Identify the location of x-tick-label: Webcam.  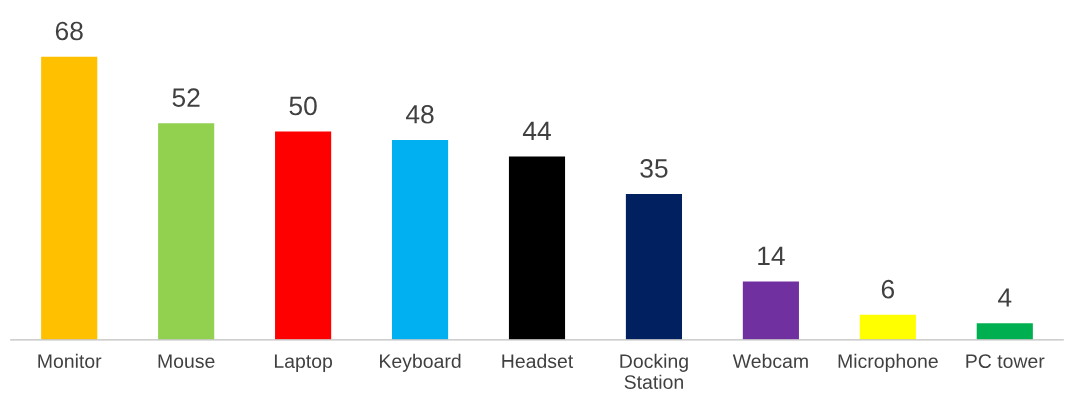
(770, 361).